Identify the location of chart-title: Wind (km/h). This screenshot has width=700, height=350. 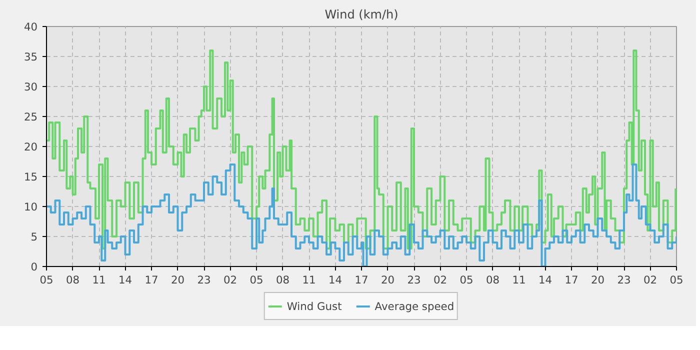
(361, 15).